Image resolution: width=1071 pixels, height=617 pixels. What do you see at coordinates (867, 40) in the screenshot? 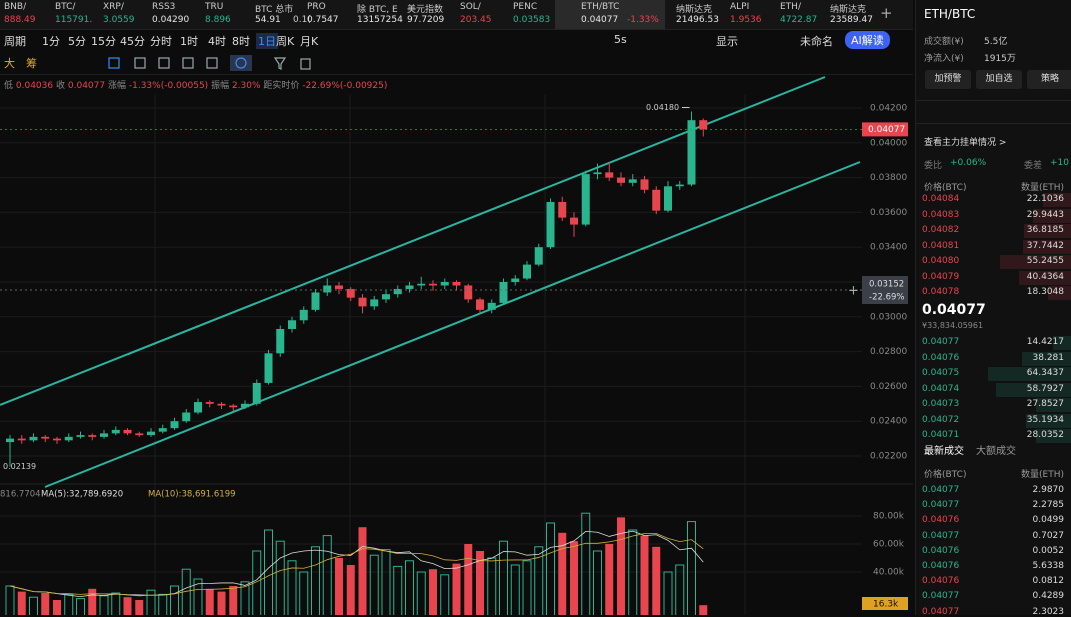
I see `ai-button: AI解读` at bounding box center [867, 40].